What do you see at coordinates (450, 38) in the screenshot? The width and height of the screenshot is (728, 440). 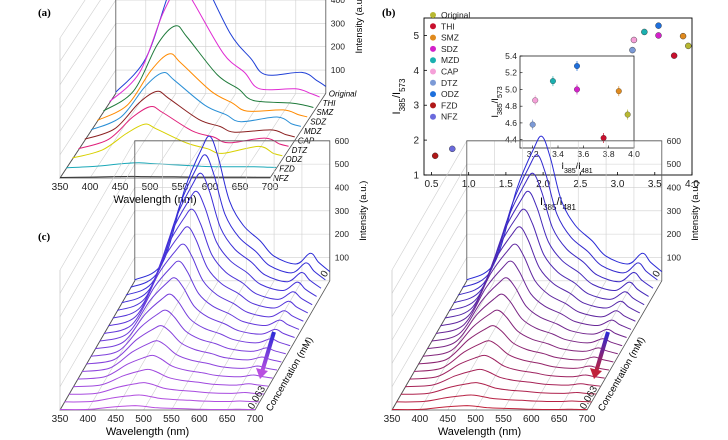 I see `legend-label-SMZ: SMZ` at bounding box center [450, 38].